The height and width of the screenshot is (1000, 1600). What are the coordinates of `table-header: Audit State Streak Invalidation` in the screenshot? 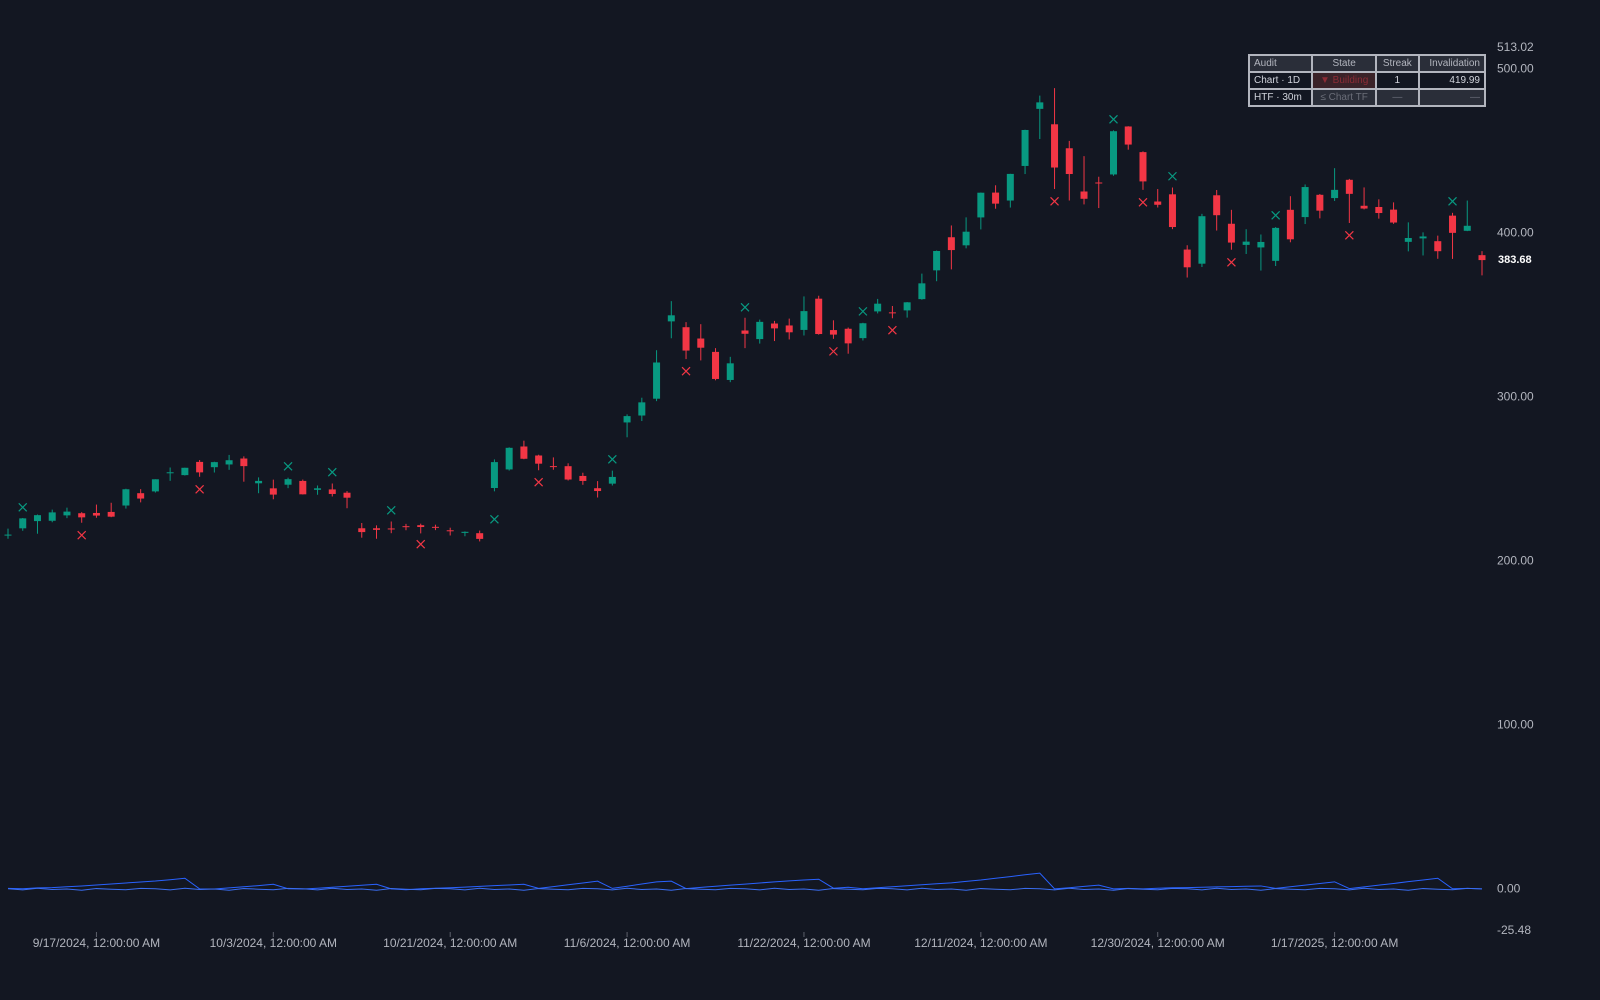 It's located at (1367, 63).